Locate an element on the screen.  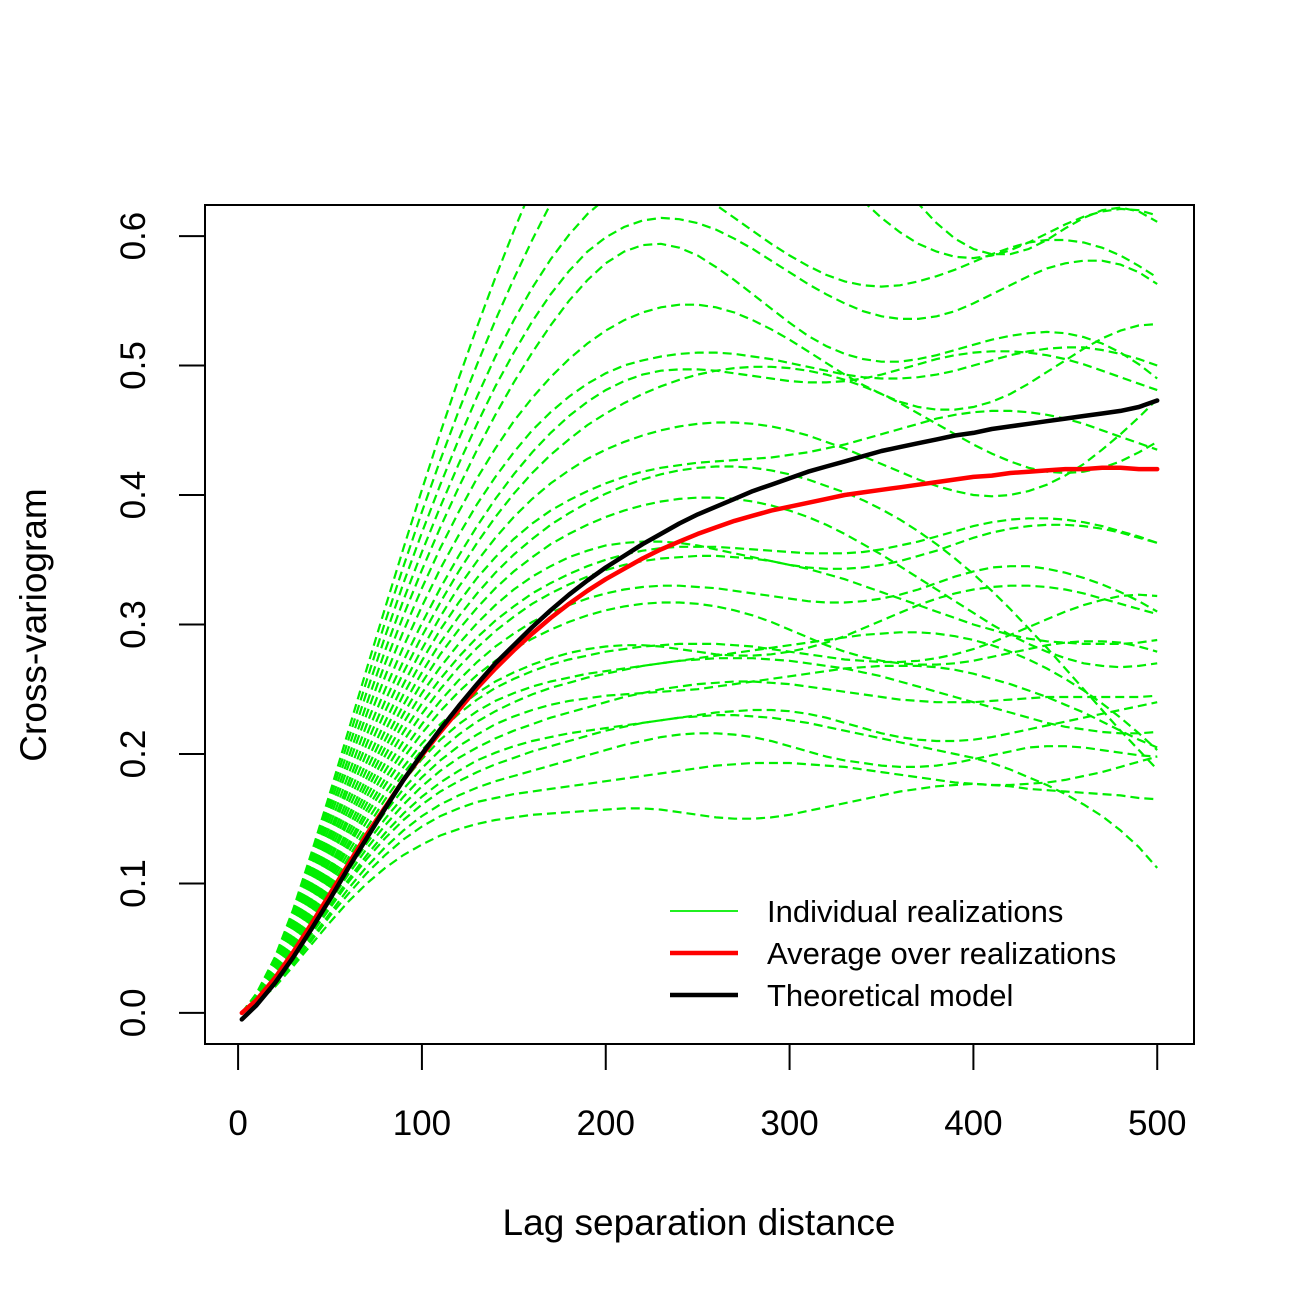
y-axis: 0.0 0.1 0.2 0.3 0.4 0.5 0.6 is located at coordinates (160, 625).